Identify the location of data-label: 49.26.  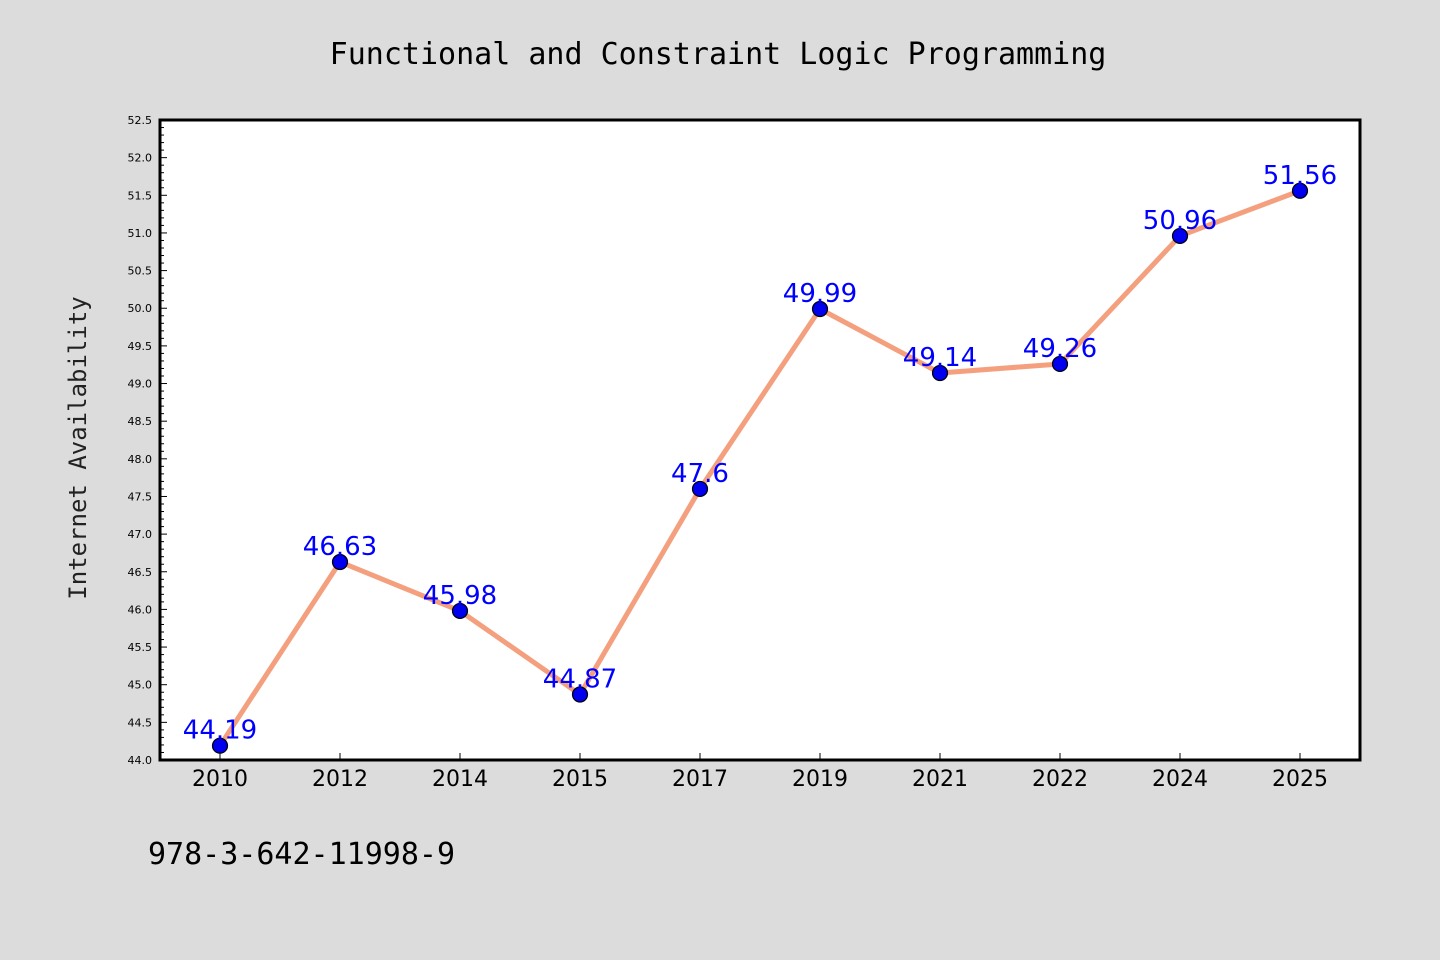
(1060, 349).